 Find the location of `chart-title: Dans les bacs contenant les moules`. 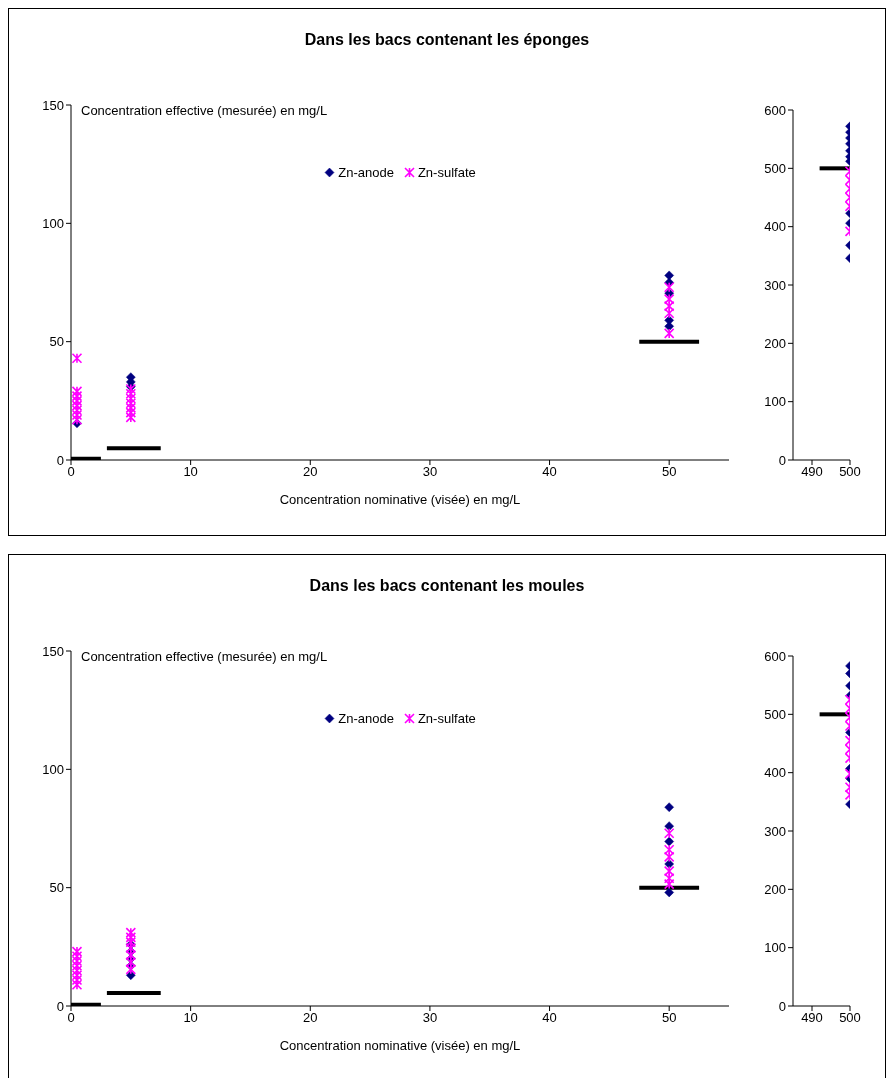

chart-title: Dans les bacs contenant les moules is located at coordinates (447, 586).